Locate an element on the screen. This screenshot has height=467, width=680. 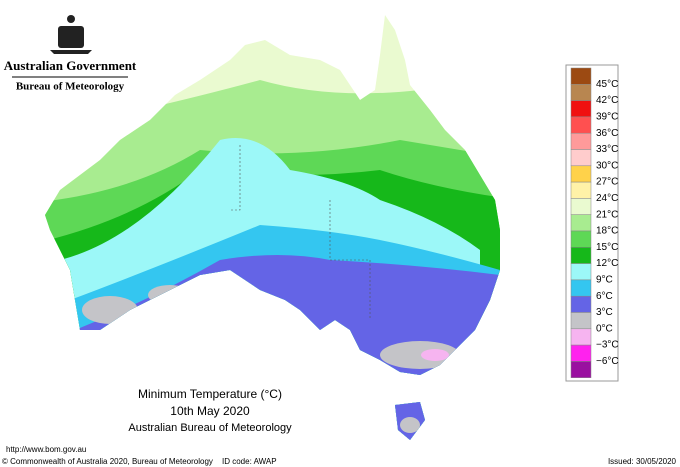
agency-name: Bureau of Meteorology is located at coordinates (70, 87).